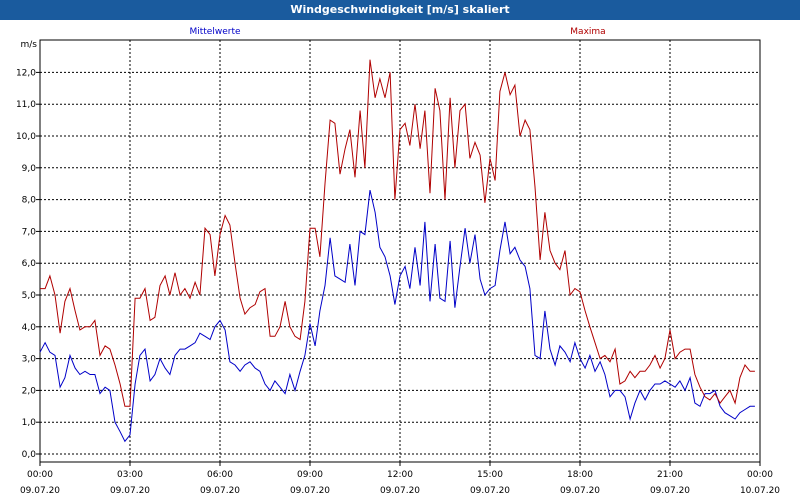 This screenshot has height=504, width=800. I want to click on y-tick-label: 11,0, so click(26, 105).